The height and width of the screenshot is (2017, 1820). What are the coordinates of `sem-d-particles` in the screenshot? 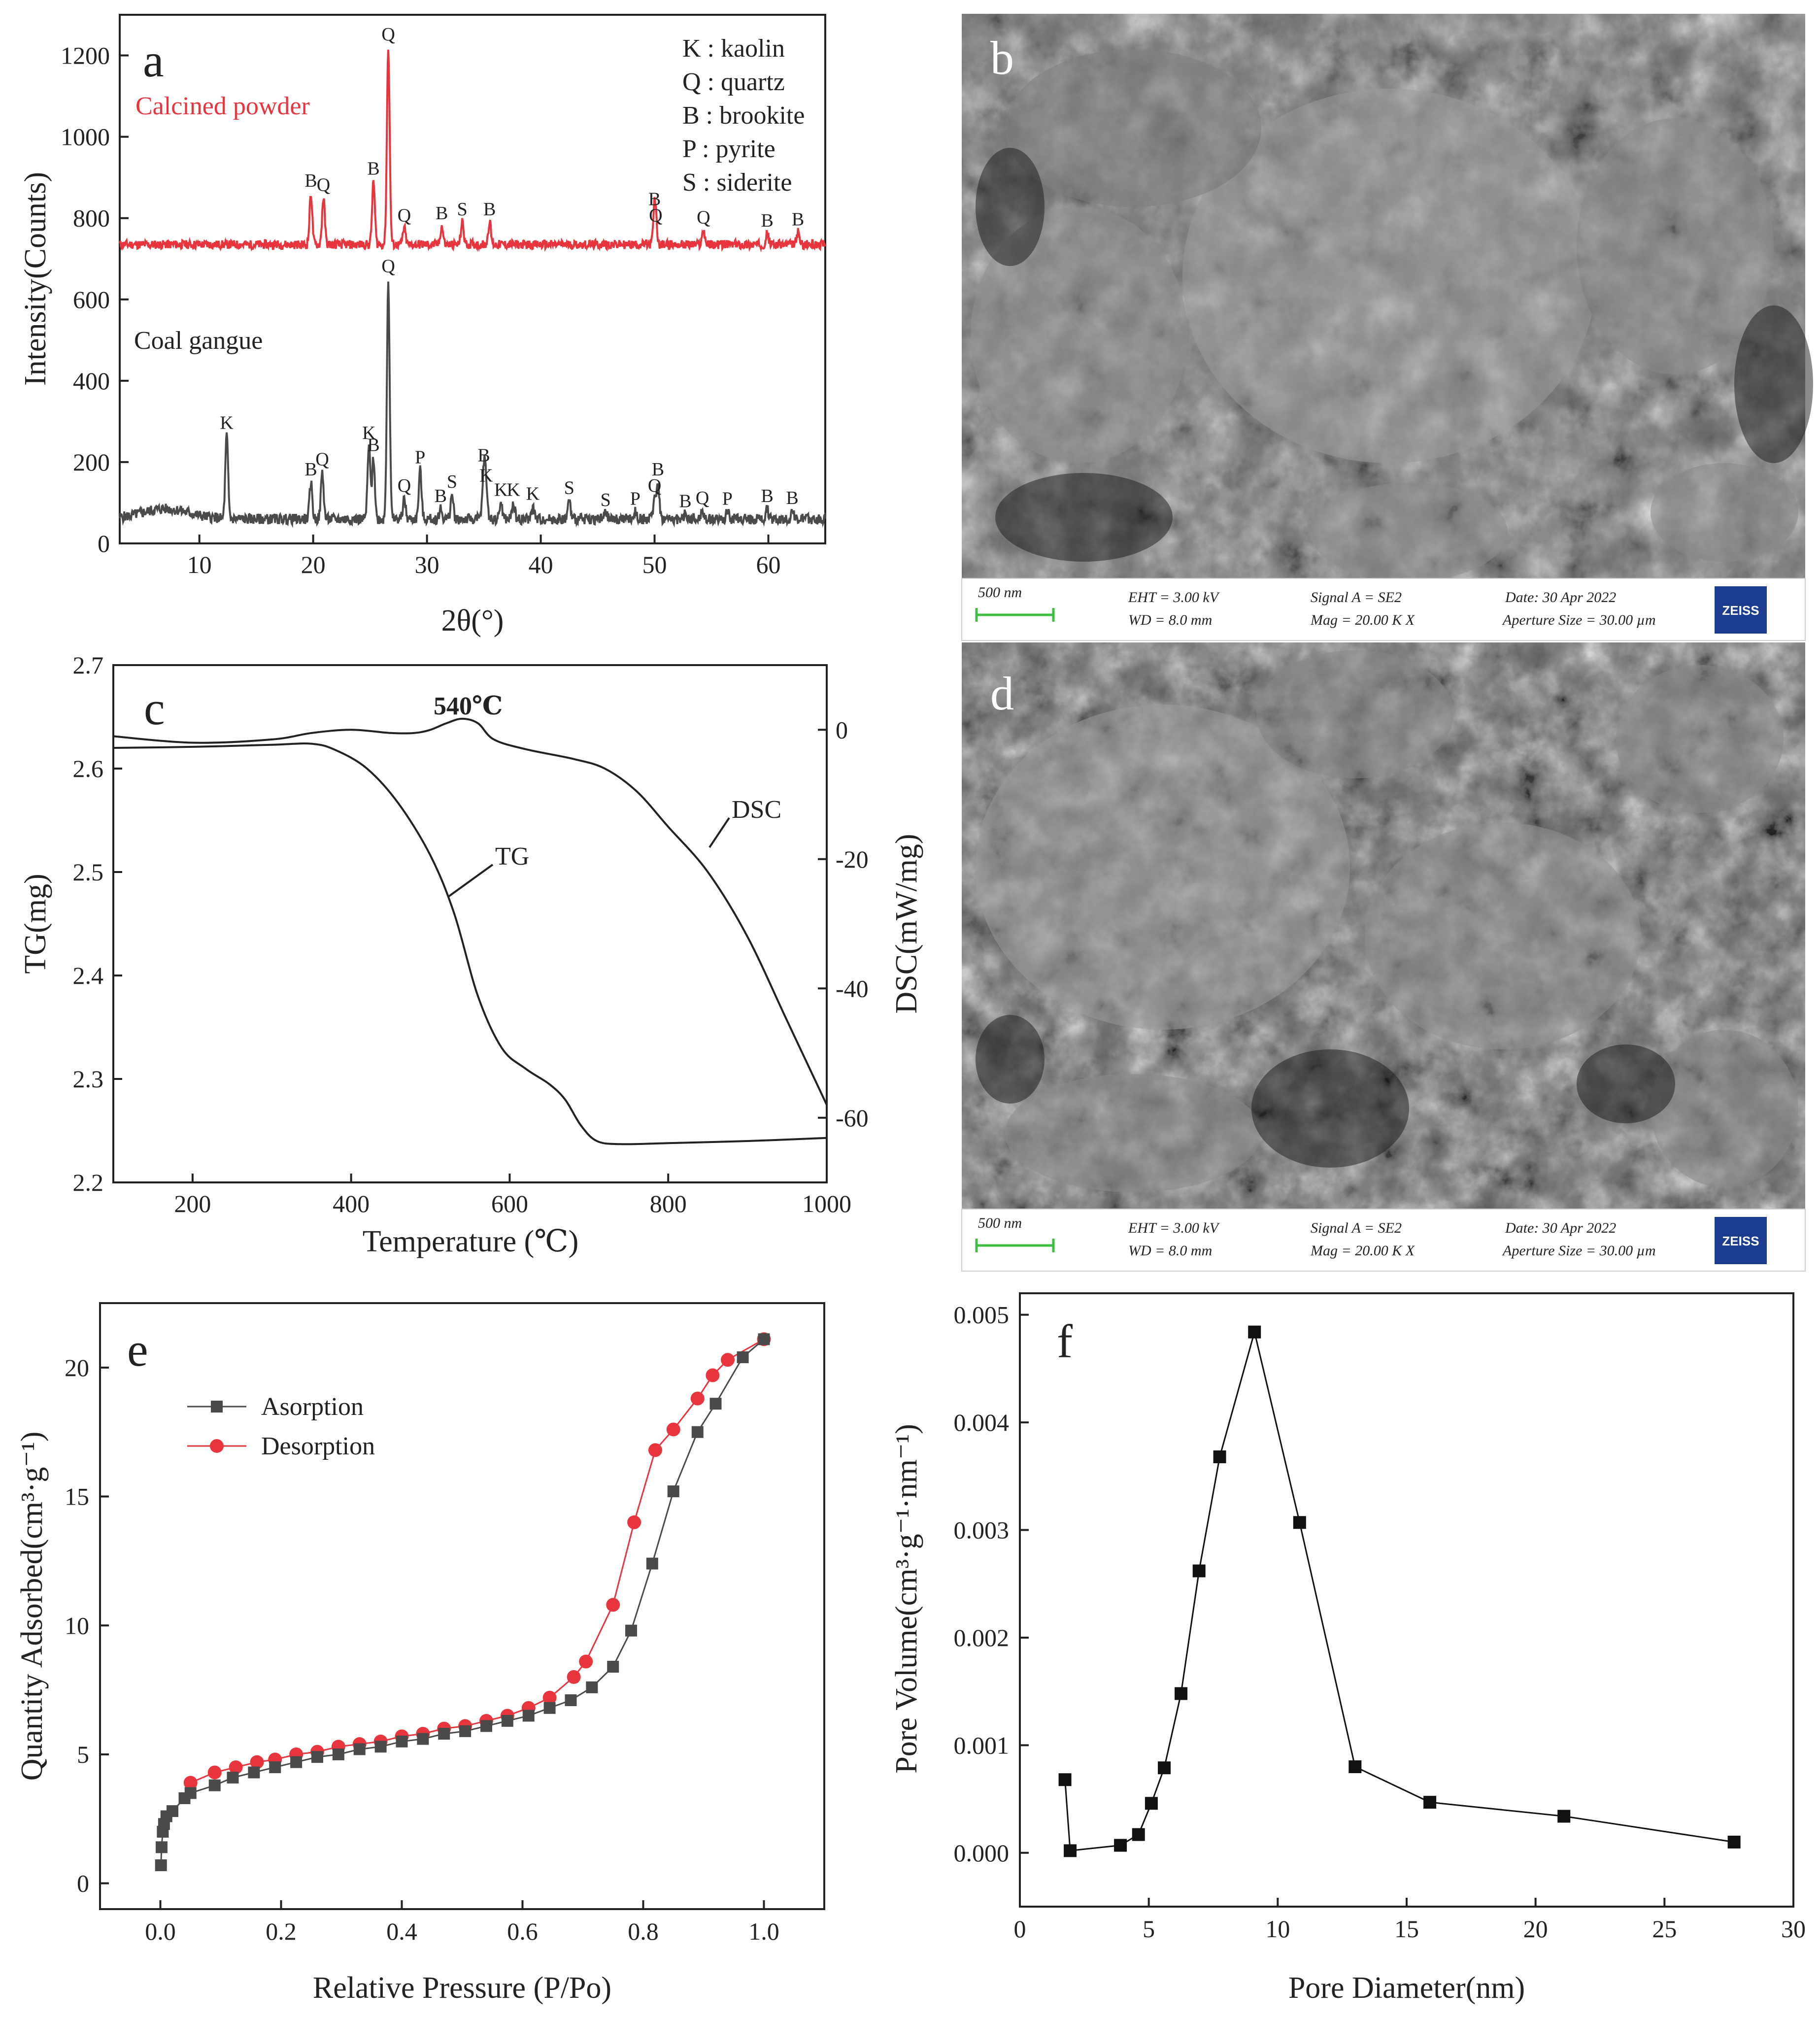 It's located at (1387, 921).